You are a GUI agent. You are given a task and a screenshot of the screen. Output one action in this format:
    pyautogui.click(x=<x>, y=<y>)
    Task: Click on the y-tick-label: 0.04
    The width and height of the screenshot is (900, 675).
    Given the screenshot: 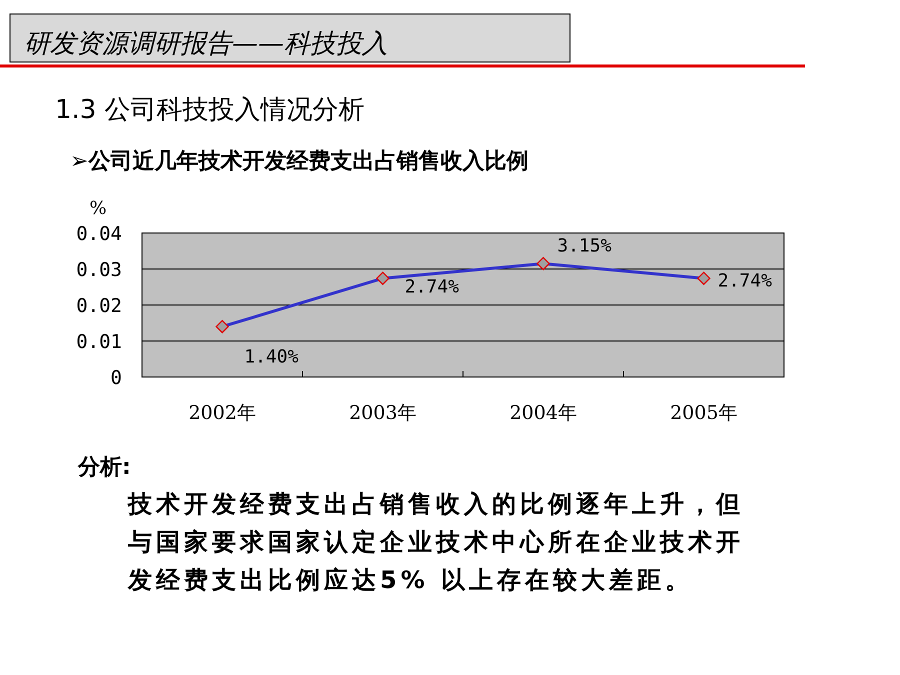 What is the action you would take?
    pyautogui.click(x=99, y=234)
    